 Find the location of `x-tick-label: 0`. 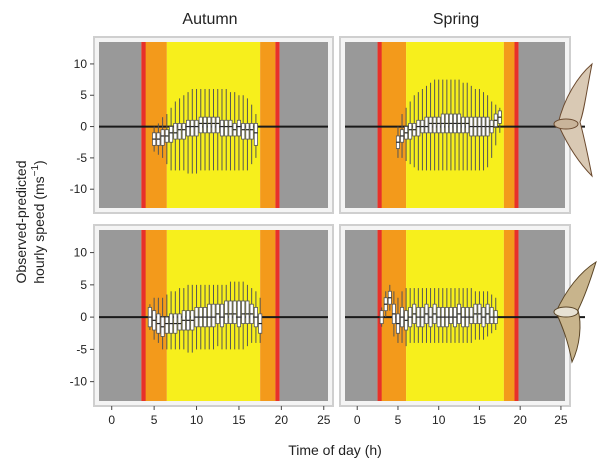

x-tick-label: 0 is located at coordinates (111, 420).